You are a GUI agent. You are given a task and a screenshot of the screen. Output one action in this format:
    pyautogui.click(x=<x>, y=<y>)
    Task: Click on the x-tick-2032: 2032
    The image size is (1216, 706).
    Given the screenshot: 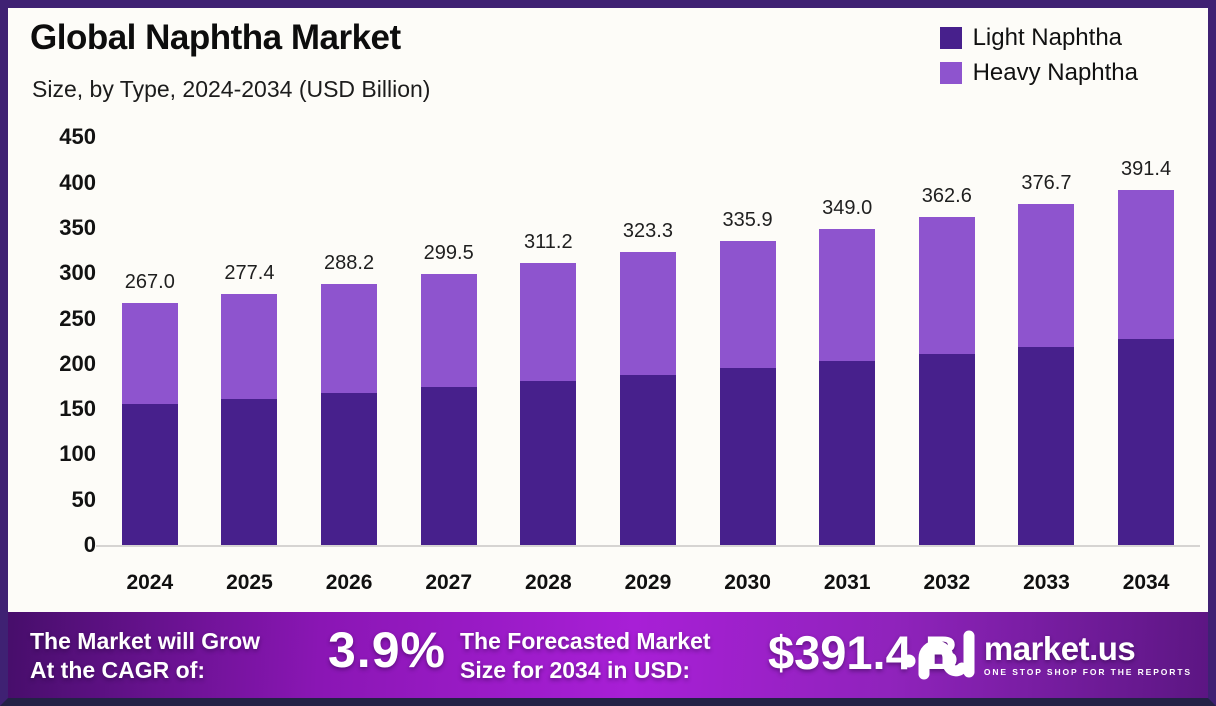 What is the action you would take?
    pyautogui.click(x=947, y=582)
    